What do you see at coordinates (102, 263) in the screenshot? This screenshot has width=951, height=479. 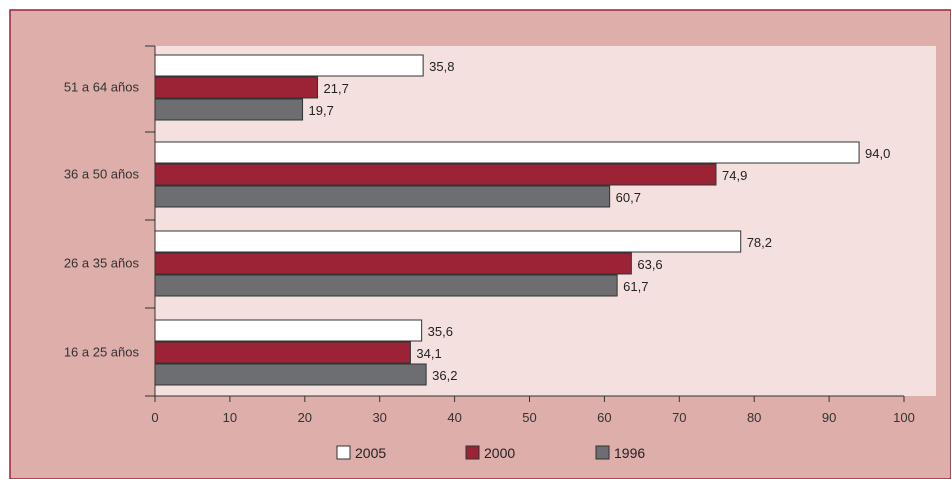 I see `category-label: 26 a 35 años` at bounding box center [102, 263].